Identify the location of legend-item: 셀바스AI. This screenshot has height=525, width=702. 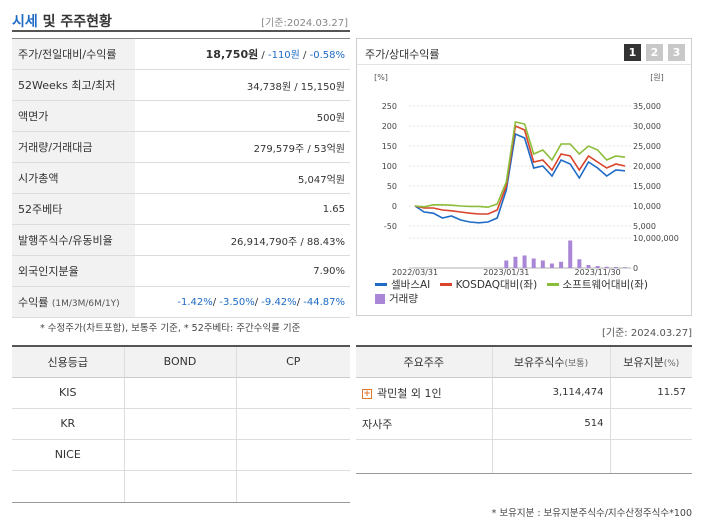
(402, 285).